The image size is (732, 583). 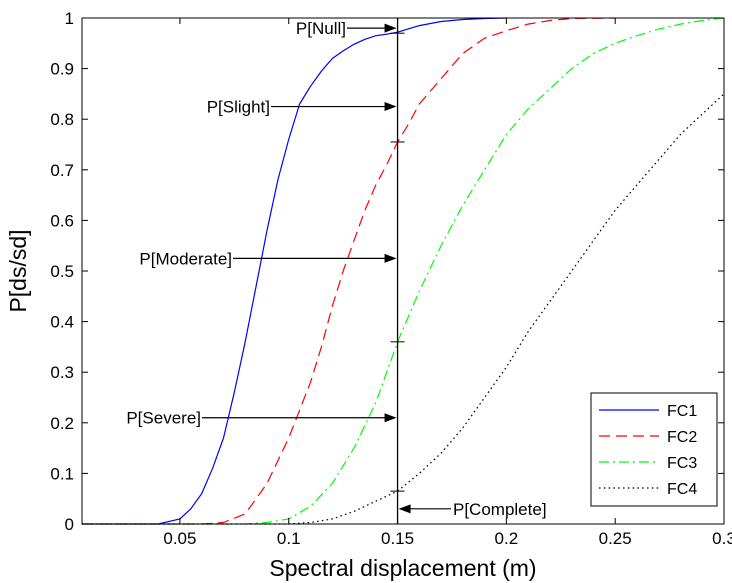 What do you see at coordinates (62, 69) in the screenshot?
I see `y-tick-label: 0.9` at bounding box center [62, 69].